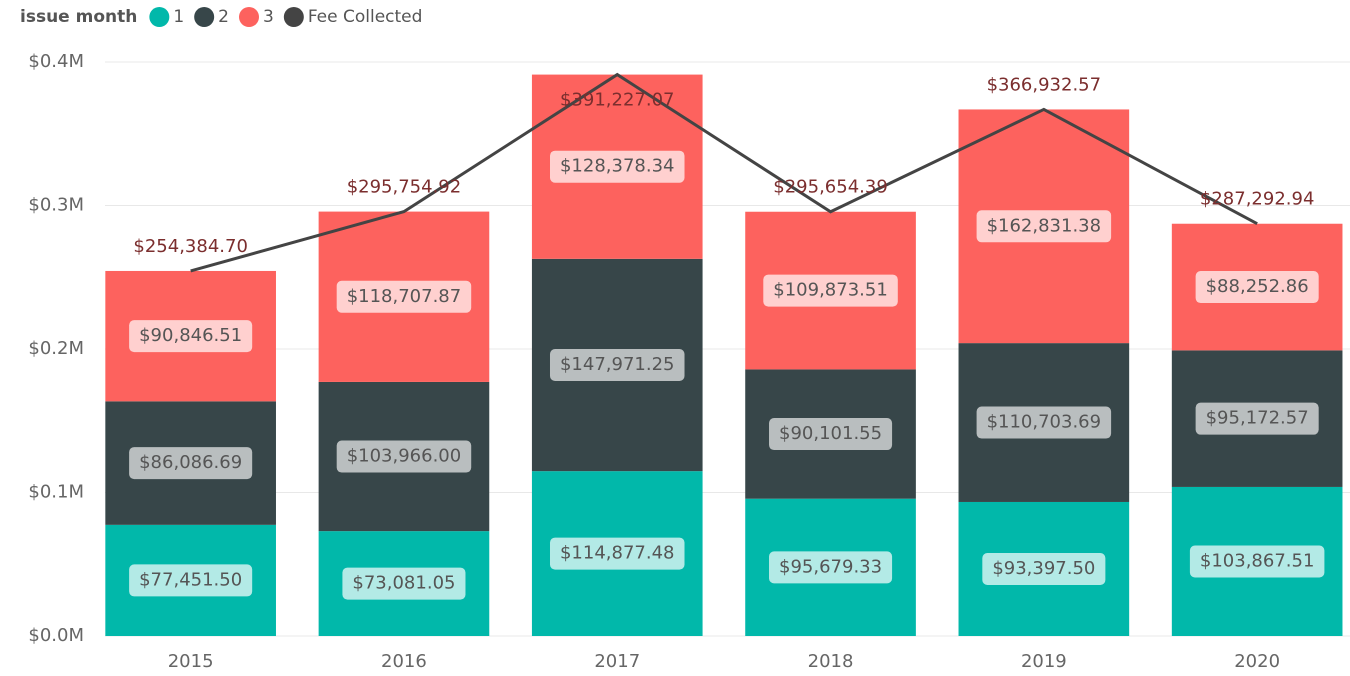  What do you see at coordinates (56, 205) in the screenshot?
I see `y-tick-label: $0.3M` at bounding box center [56, 205].